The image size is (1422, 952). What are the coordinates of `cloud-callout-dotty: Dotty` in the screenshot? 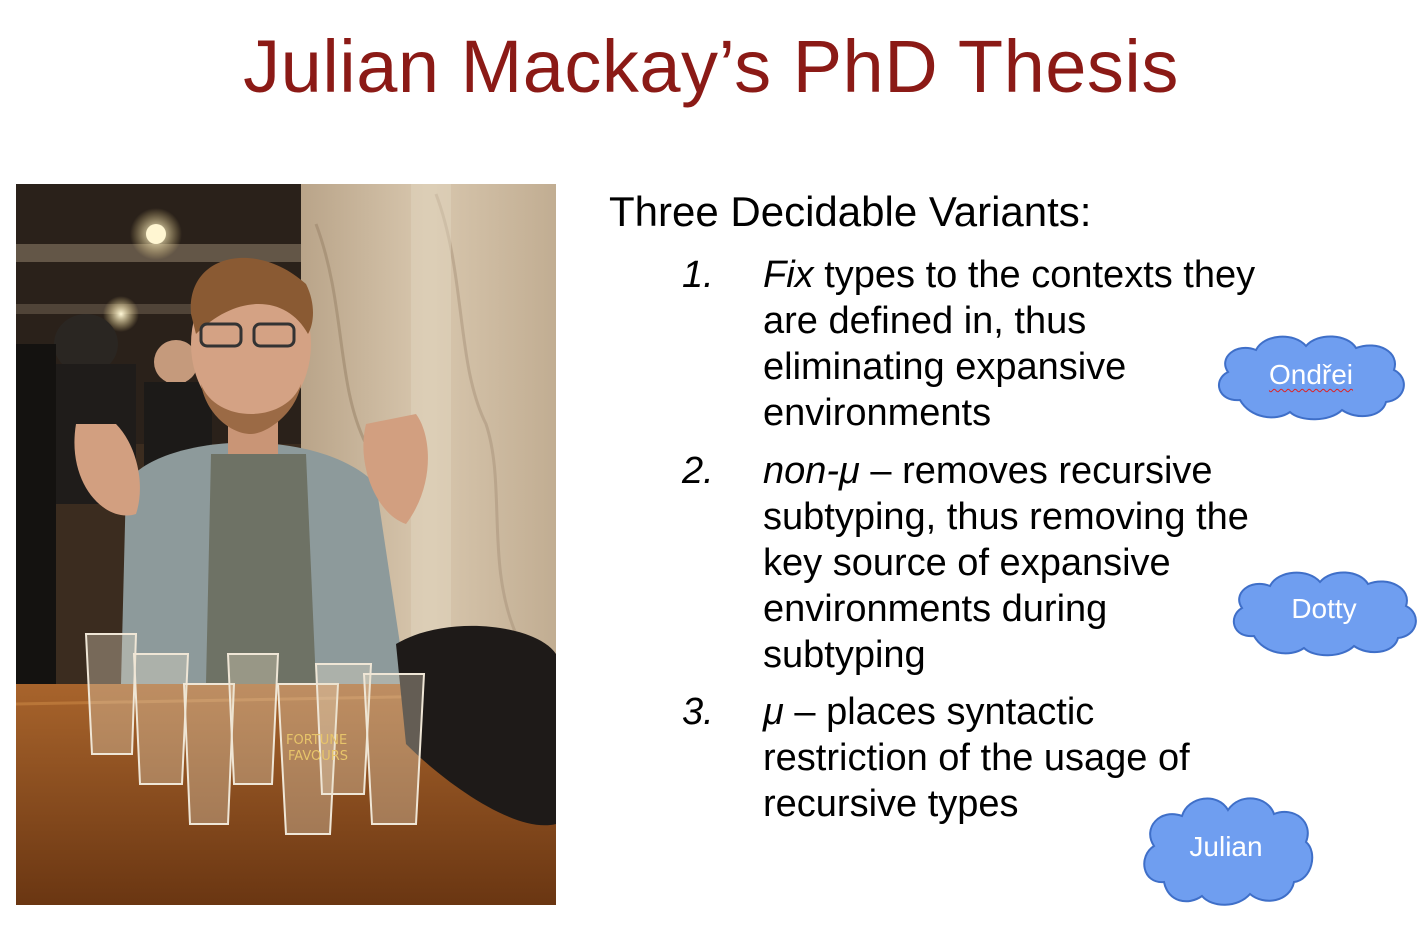 It's located at (1324, 612).